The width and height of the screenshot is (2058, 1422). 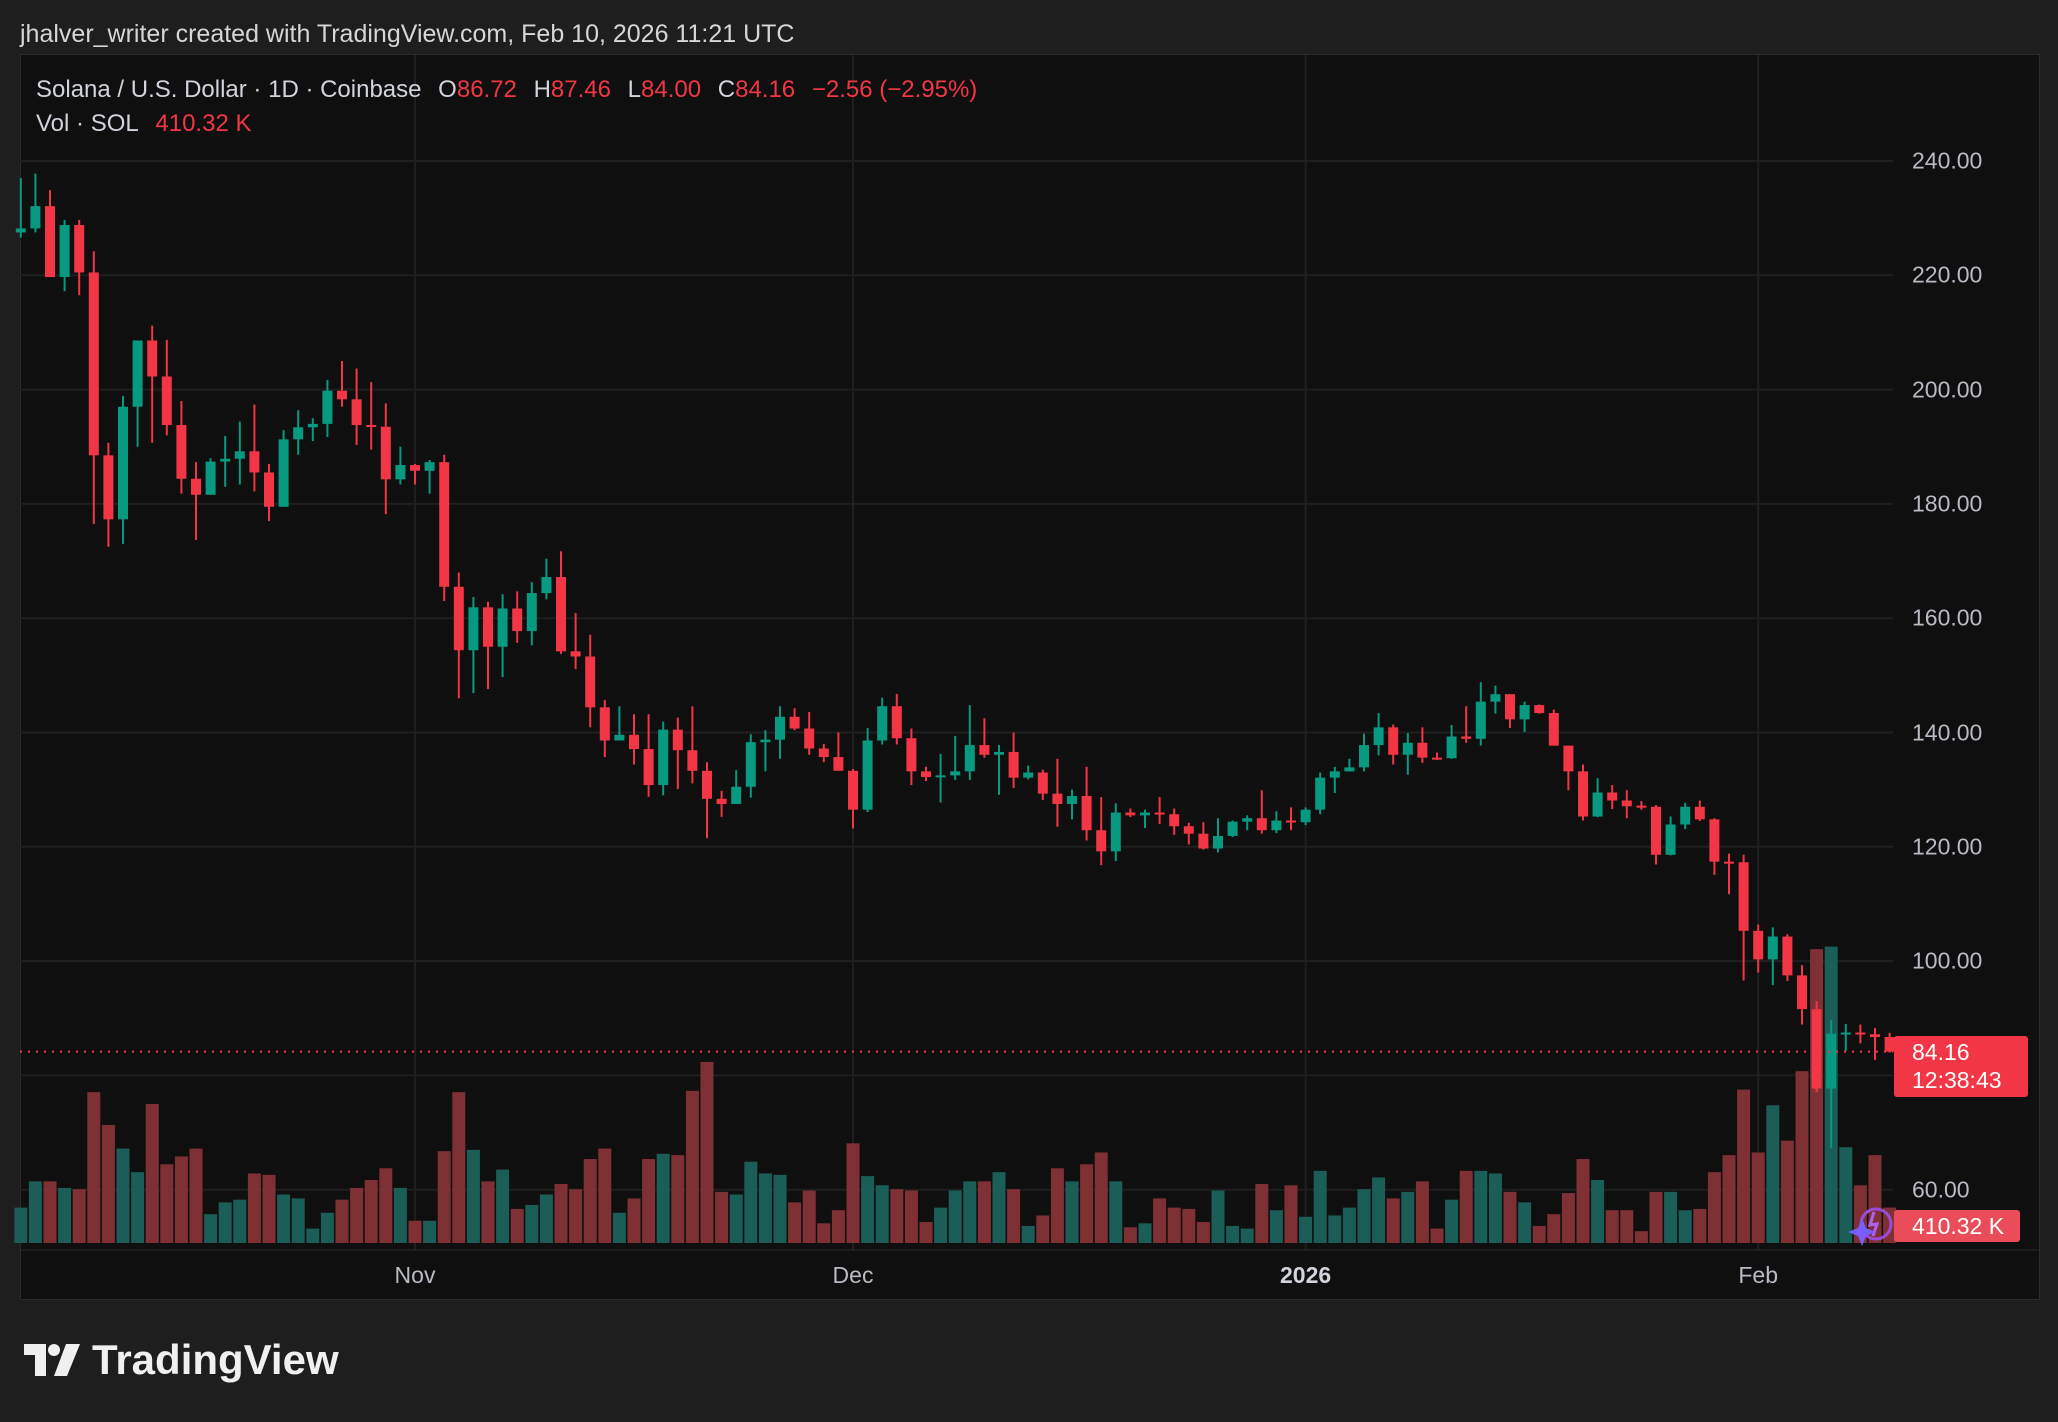 I want to click on price-tick-label: 140.00, so click(x=1947, y=732).